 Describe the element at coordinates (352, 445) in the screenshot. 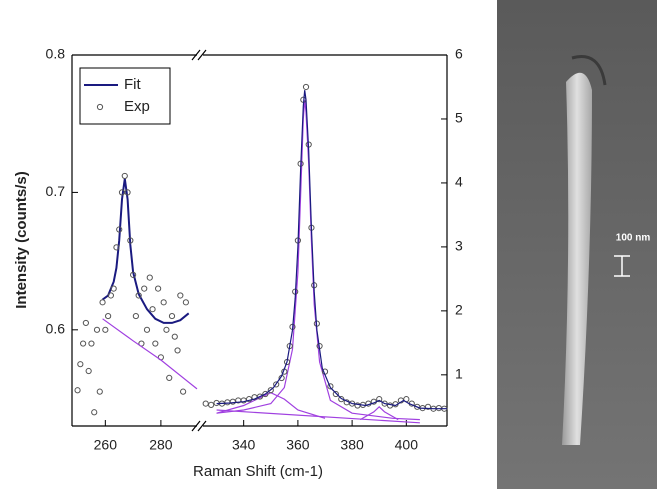

I see `x-tick-label: 380` at that location.